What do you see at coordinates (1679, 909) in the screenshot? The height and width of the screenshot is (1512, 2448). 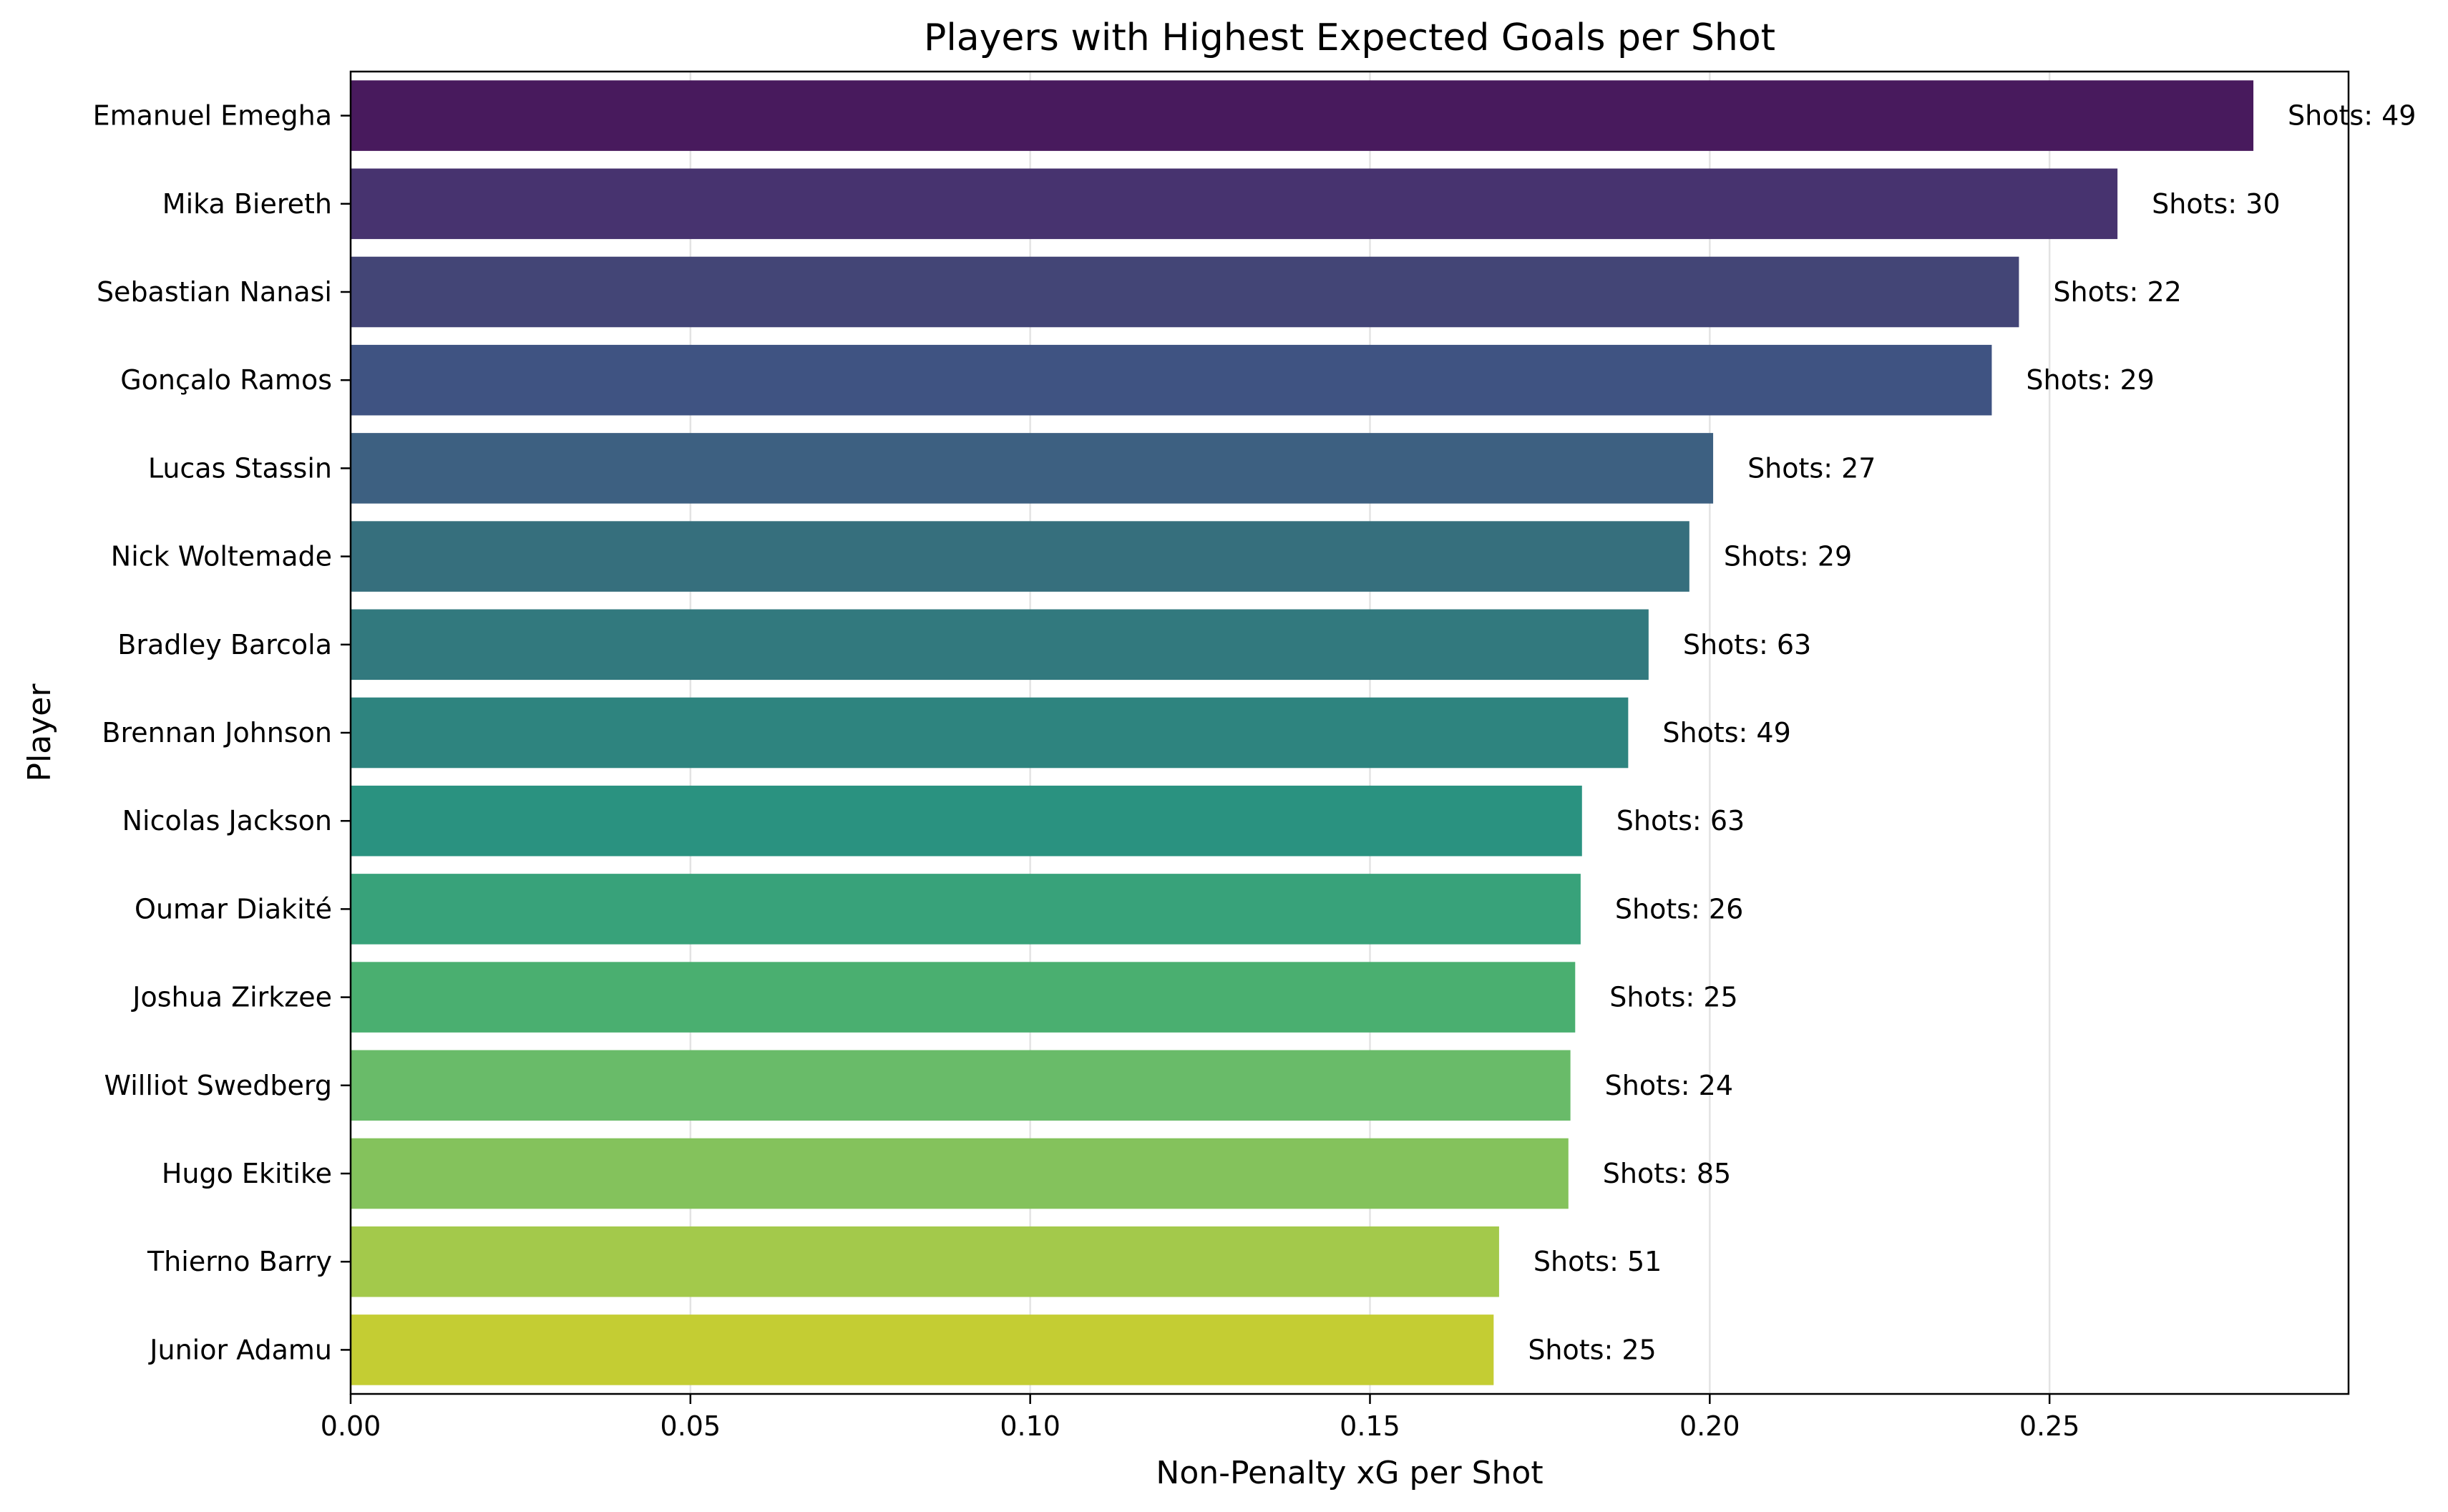 I see `data-label: Shots: 26` at bounding box center [1679, 909].